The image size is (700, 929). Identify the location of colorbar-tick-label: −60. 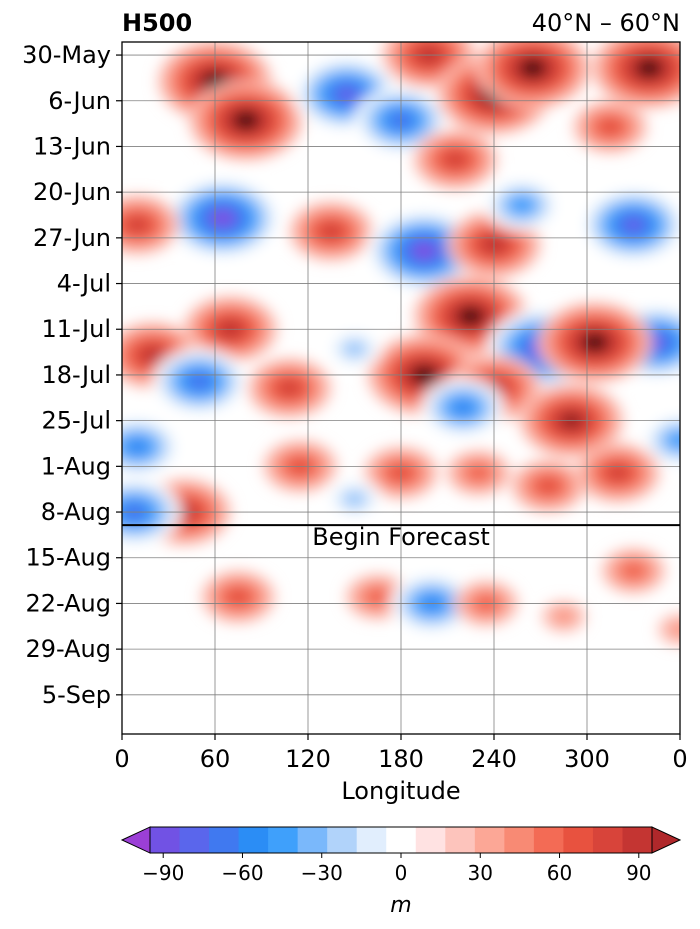
(242, 873).